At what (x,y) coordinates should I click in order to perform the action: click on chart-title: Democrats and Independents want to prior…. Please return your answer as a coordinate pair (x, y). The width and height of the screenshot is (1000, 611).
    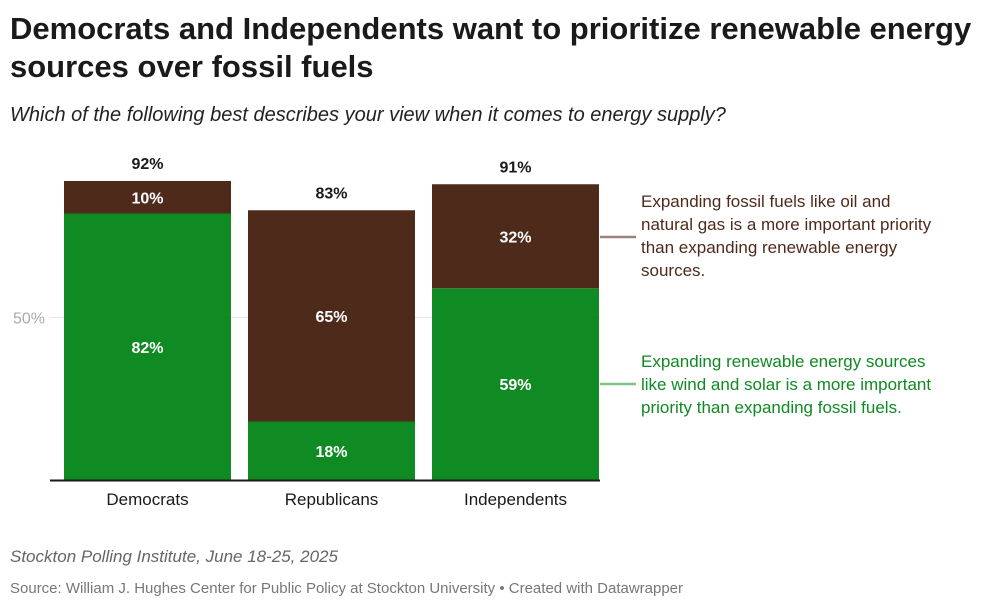
    Looking at the image, I should click on (491, 47).